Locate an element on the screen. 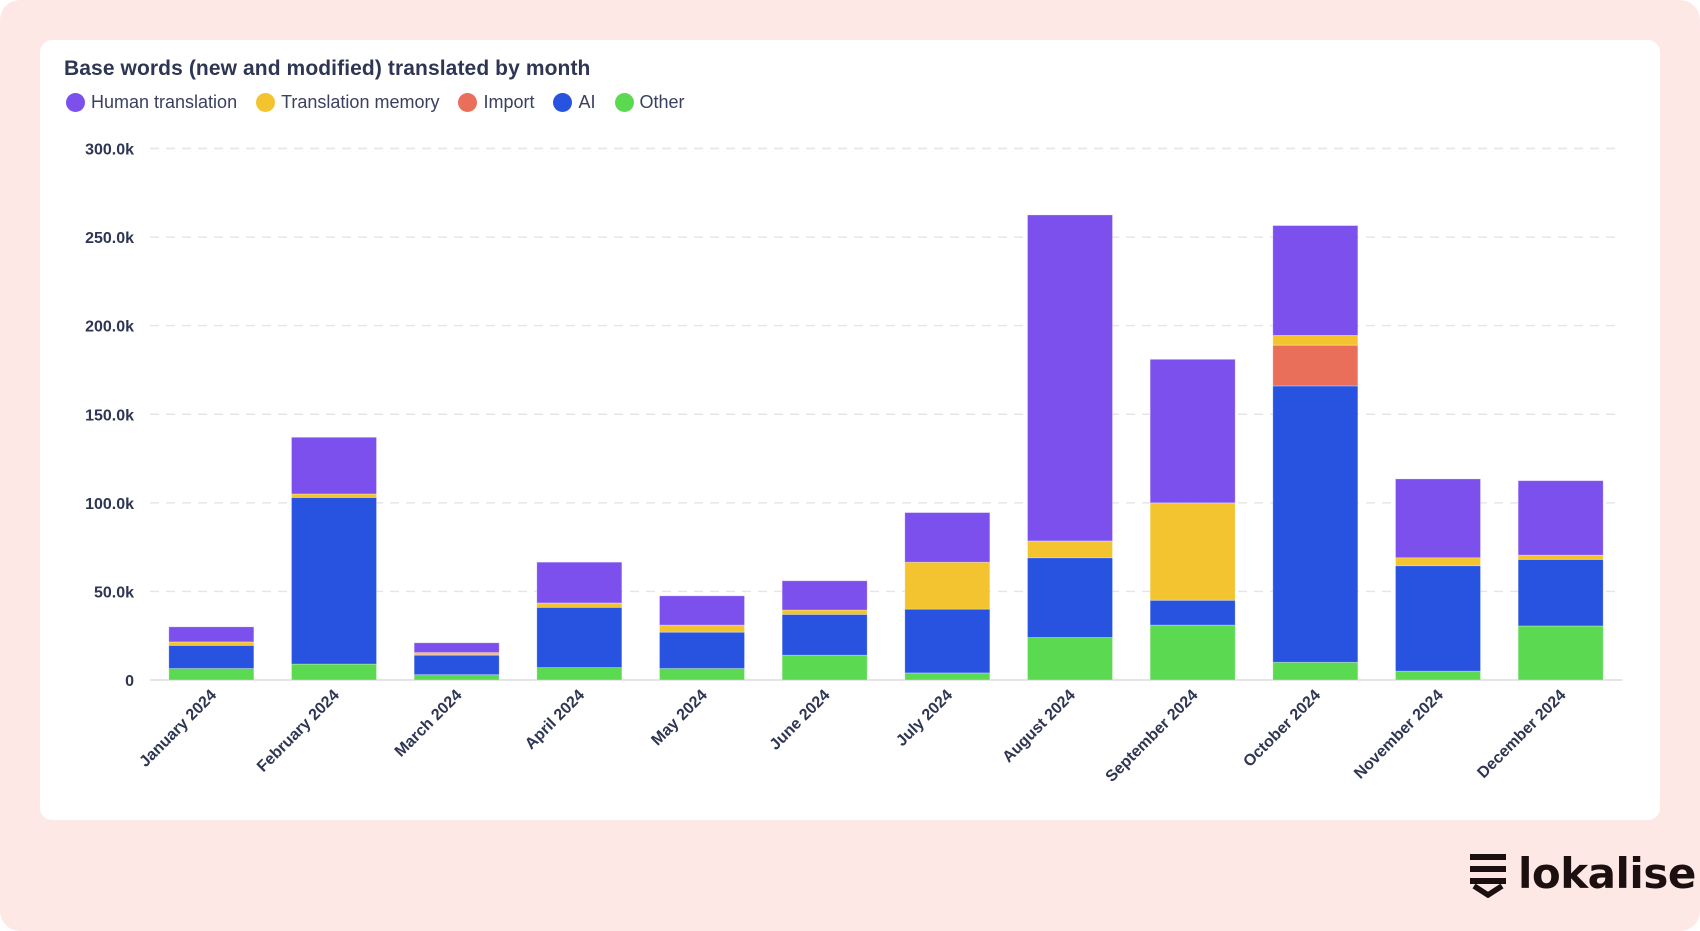  y-tick-label: 50.0k is located at coordinates (114, 592).